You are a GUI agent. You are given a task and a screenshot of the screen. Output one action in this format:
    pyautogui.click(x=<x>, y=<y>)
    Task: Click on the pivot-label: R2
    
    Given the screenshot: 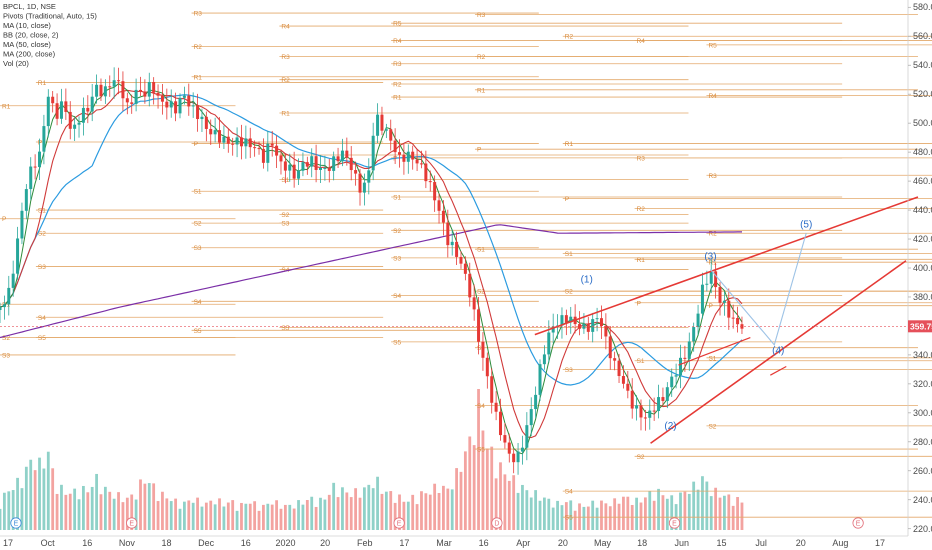 What is the action you would take?
    pyautogui.click(x=198, y=47)
    